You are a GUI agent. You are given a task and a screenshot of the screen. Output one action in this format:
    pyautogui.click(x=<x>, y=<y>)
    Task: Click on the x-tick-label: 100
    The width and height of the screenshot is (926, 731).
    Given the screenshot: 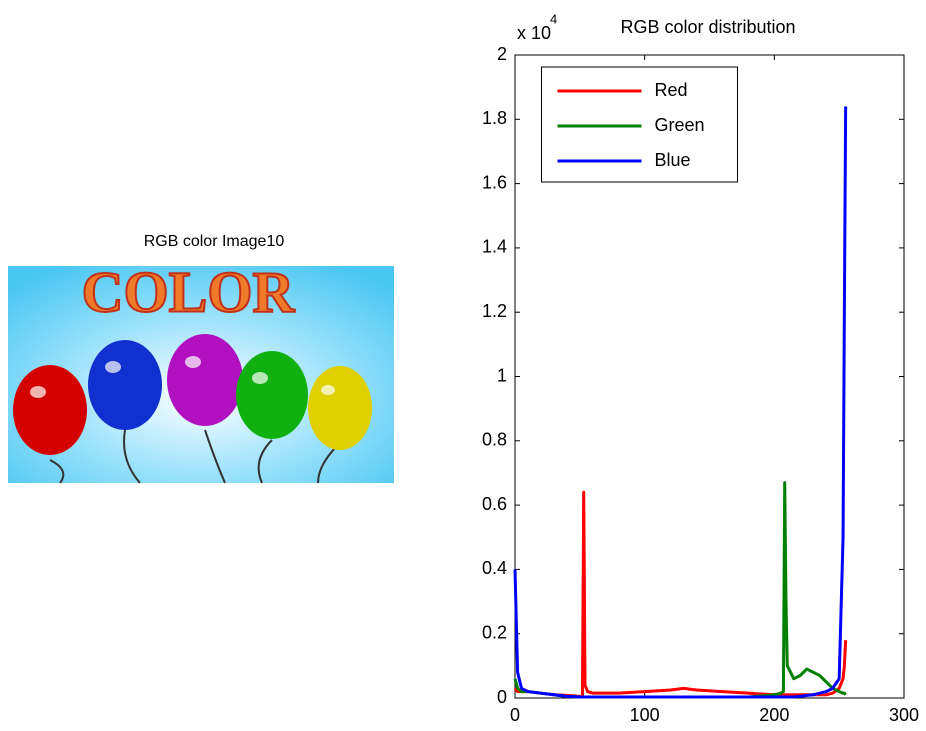 What is the action you would take?
    pyautogui.click(x=645, y=715)
    